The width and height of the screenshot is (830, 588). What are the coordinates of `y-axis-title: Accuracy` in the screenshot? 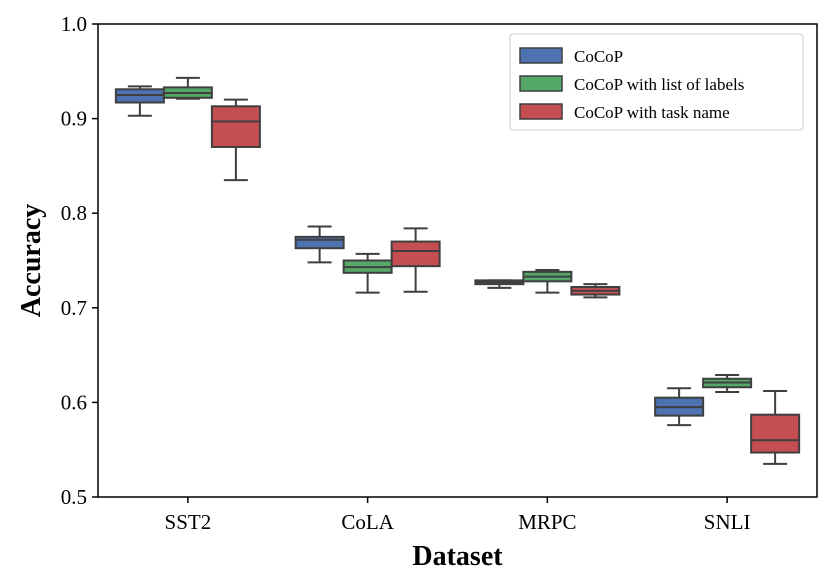 It's located at (31, 261).